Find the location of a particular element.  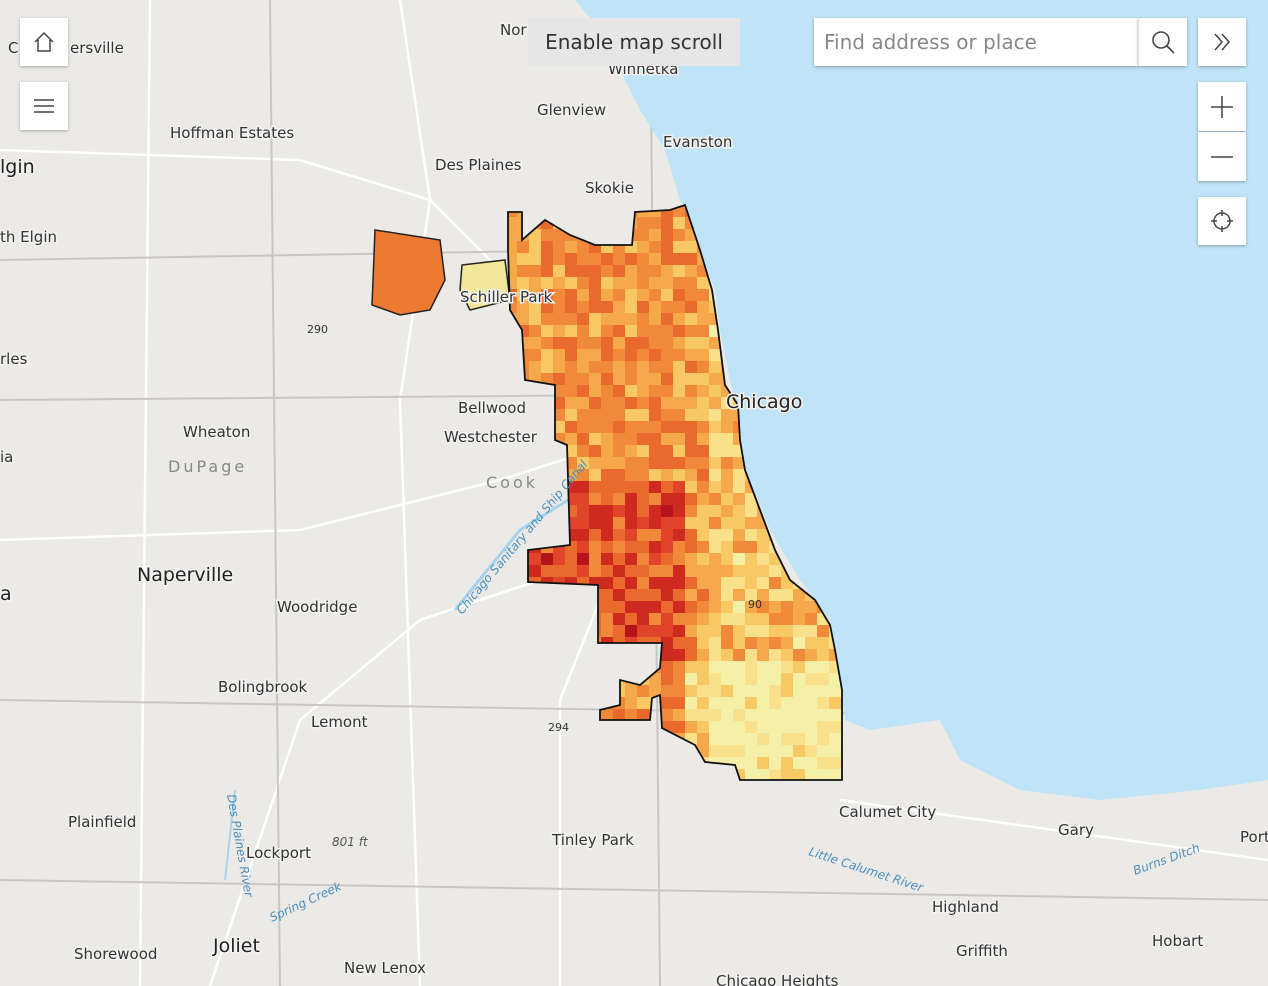

place-label: Wheaton is located at coordinates (216, 432).